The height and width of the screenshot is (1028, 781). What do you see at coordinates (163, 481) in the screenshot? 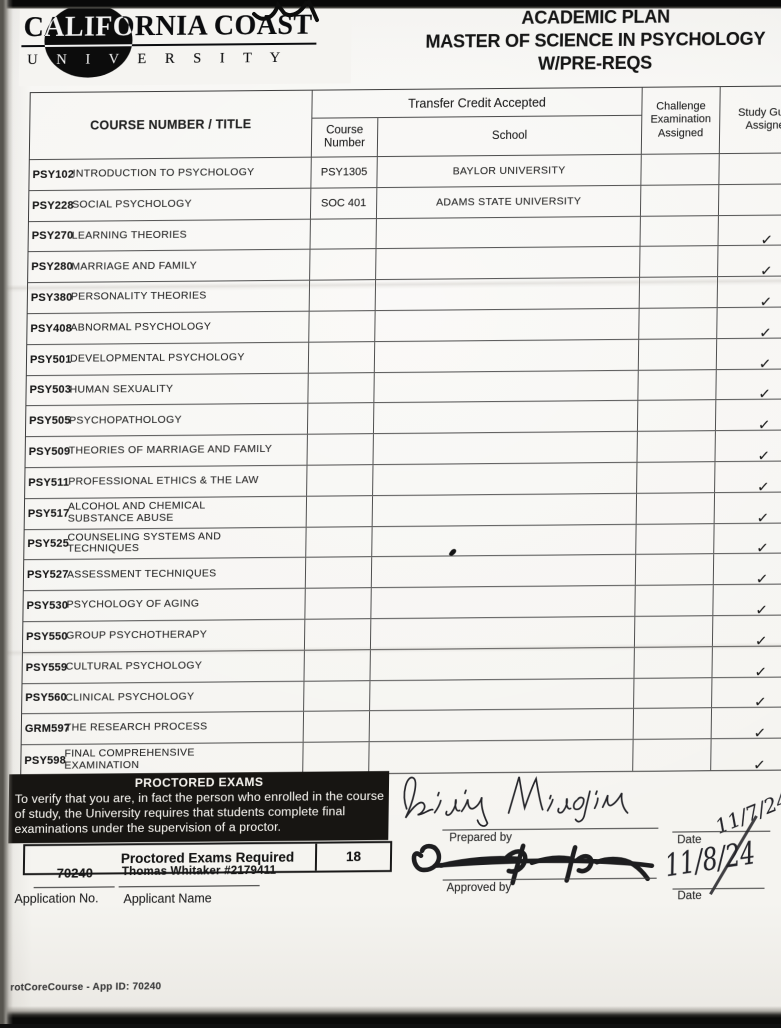
I see `course-title: PROFESSIONAL ETHICS & THE LAW` at bounding box center [163, 481].